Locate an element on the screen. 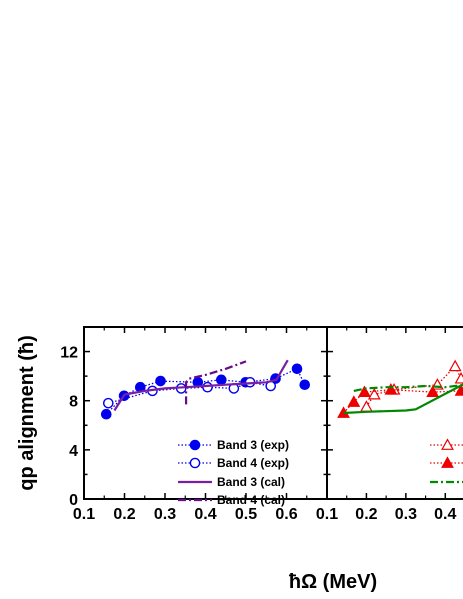  legend-label: Band 4 (exp) is located at coordinates (253, 463).